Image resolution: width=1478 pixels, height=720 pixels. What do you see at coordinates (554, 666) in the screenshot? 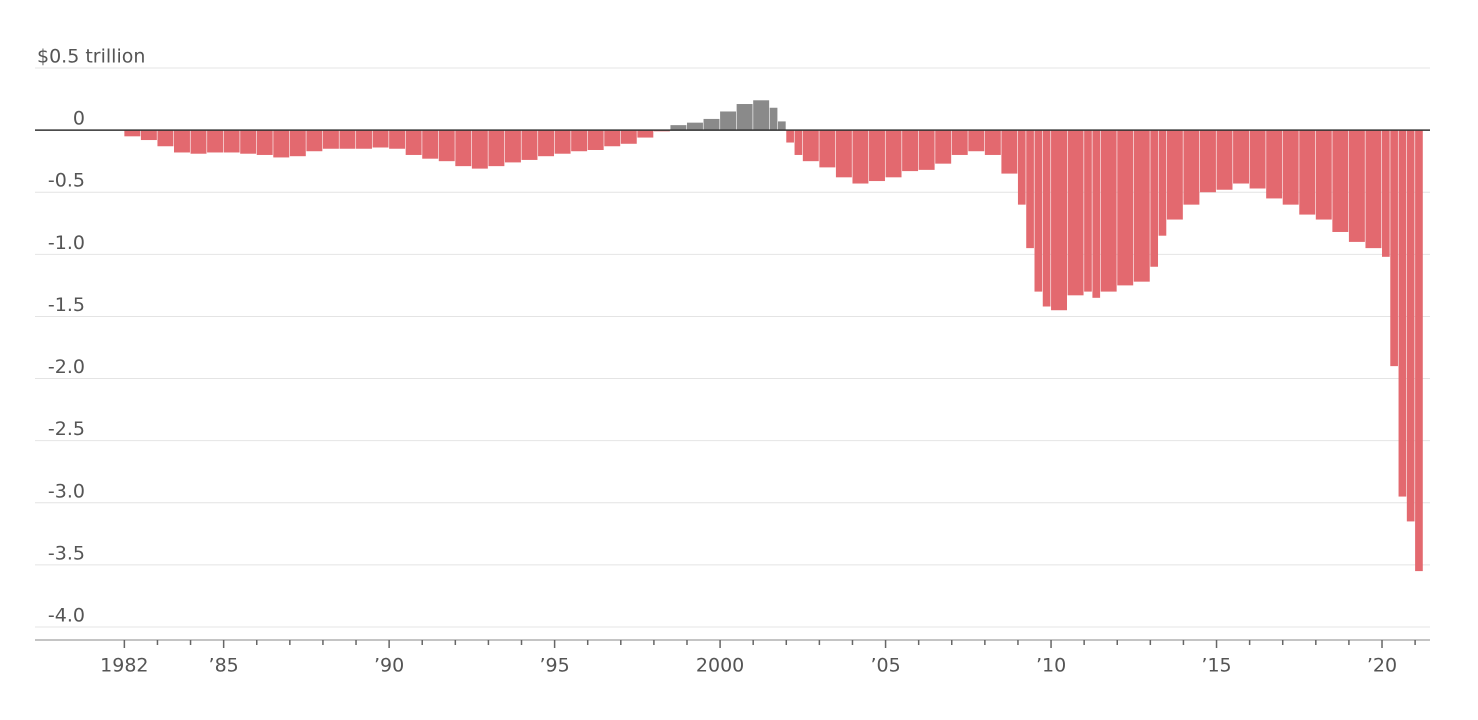
I see `x-tick-label: ’95` at bounding box center [554, 666].